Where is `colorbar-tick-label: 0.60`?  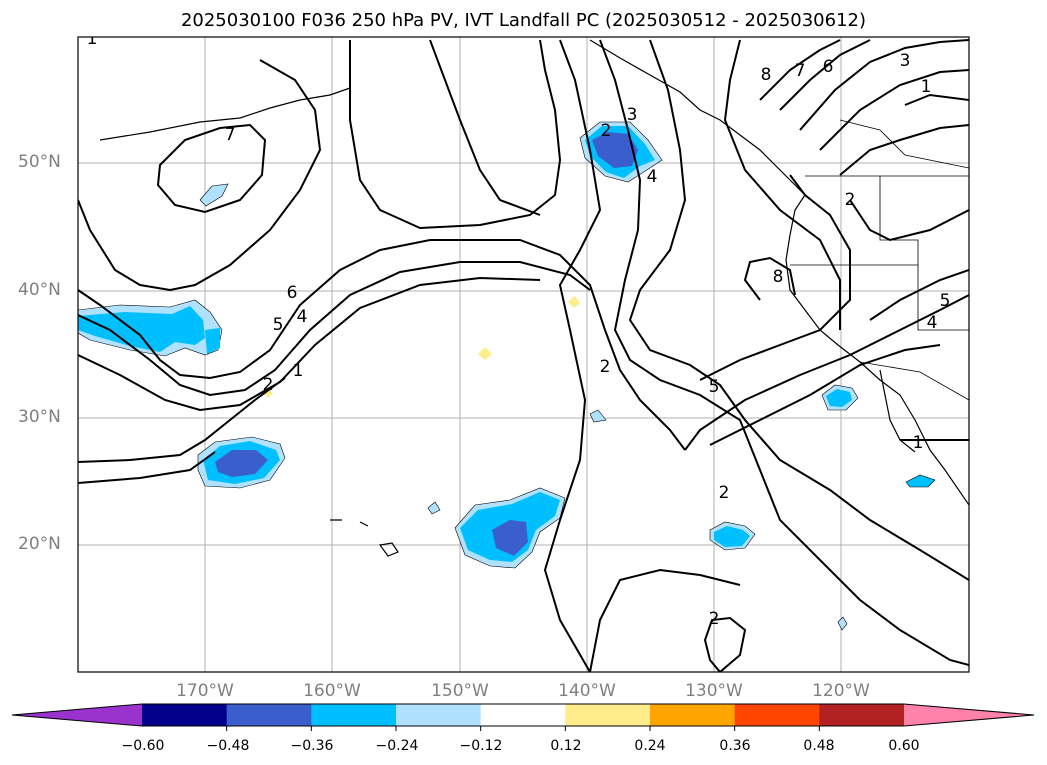 colorbar-tick-label: 0.60 is located at coordinates (904, 746).